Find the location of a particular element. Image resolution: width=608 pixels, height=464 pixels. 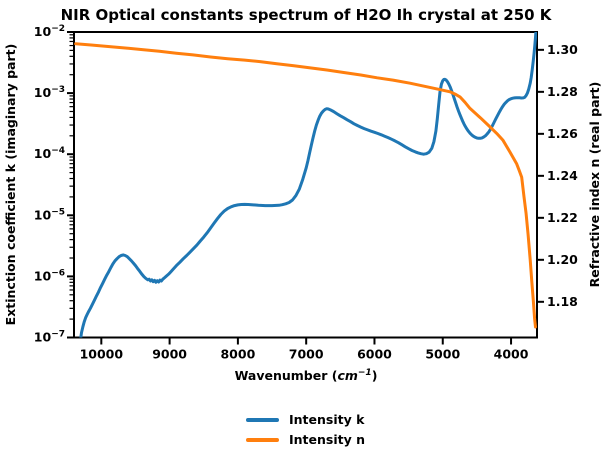

y-left-tick-label: 10⁻⁶ is located at coordinates (49, 275).